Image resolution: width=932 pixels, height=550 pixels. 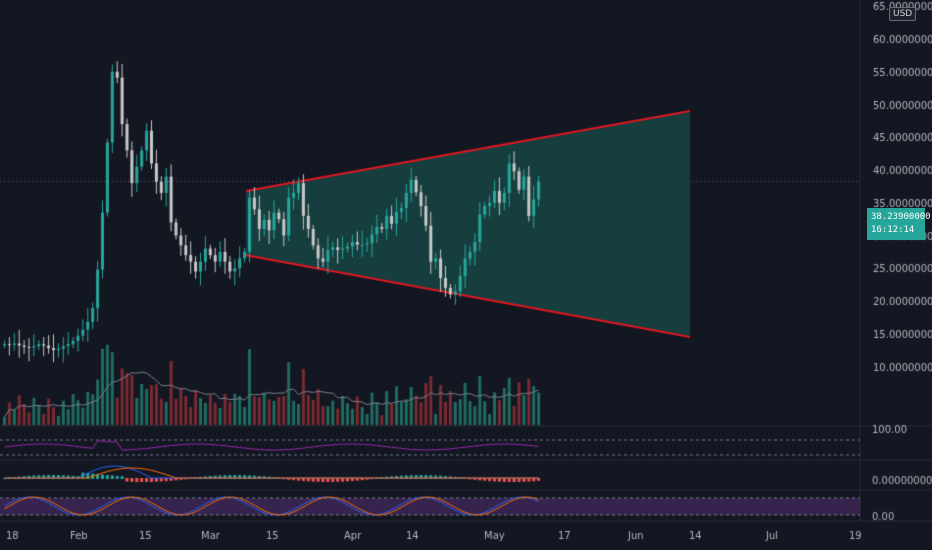 I want to click on countdown-timer: 16:12:14, so click(x=893, y=230).